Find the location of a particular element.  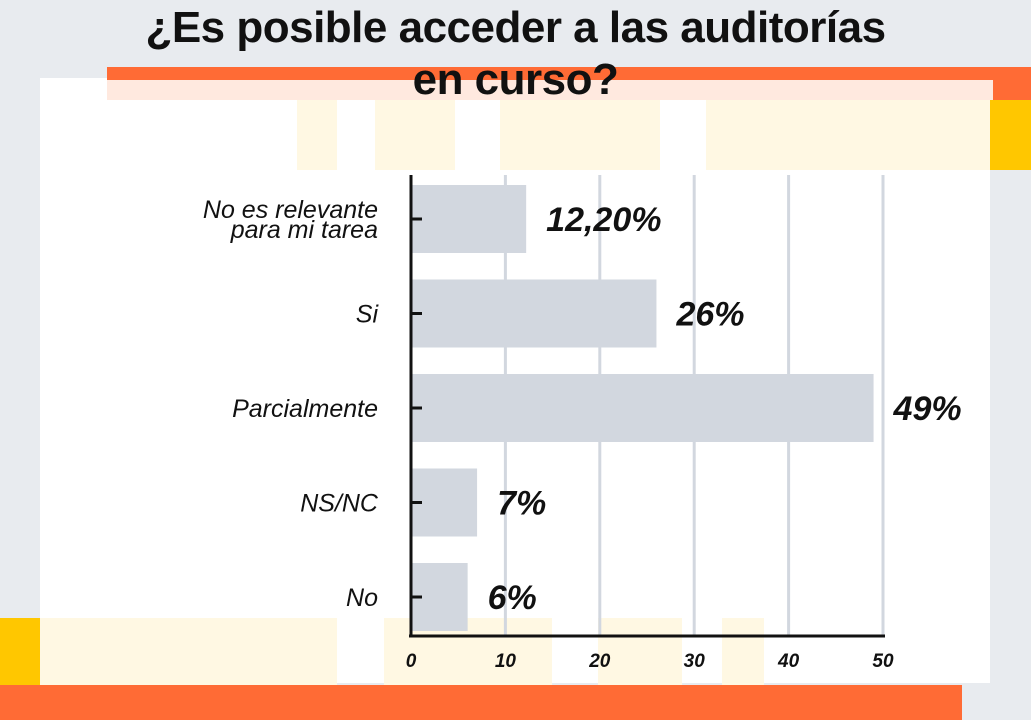

chart-title-line-2: en curso? is located at coordinates (515, 79).